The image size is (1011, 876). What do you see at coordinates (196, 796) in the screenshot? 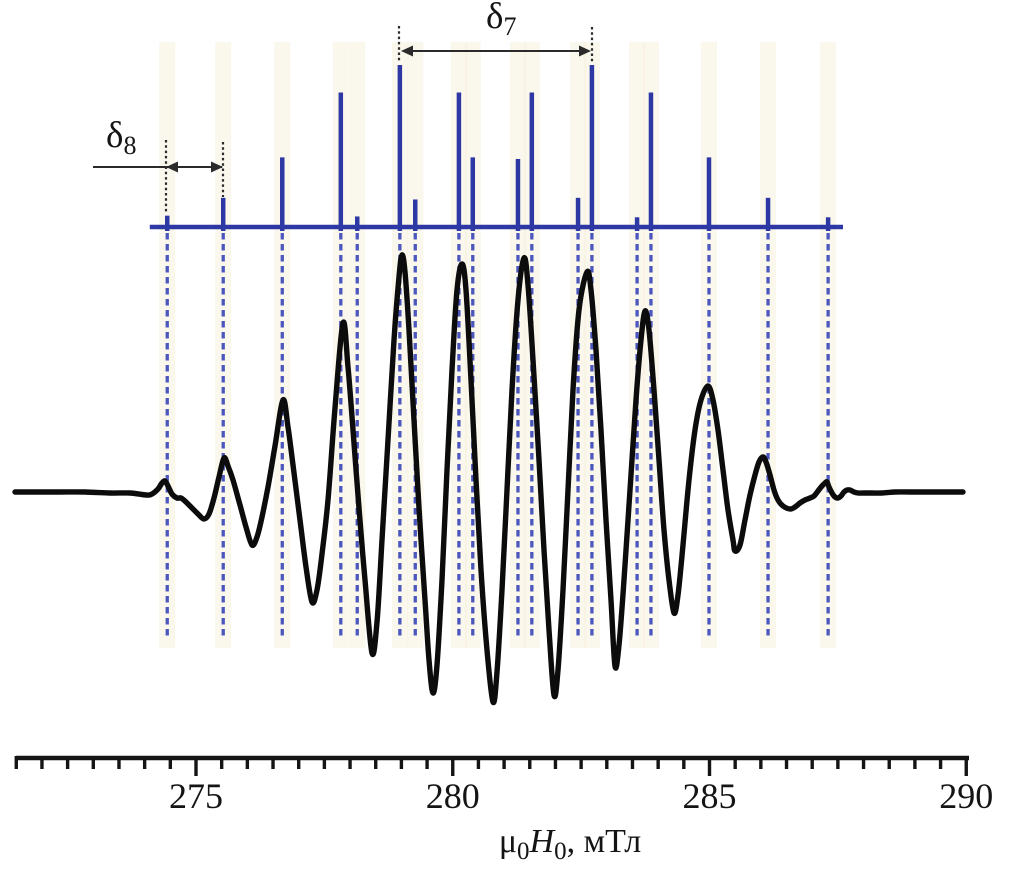
I see `x-tick-label: 275` at bounding box center [196, 796].